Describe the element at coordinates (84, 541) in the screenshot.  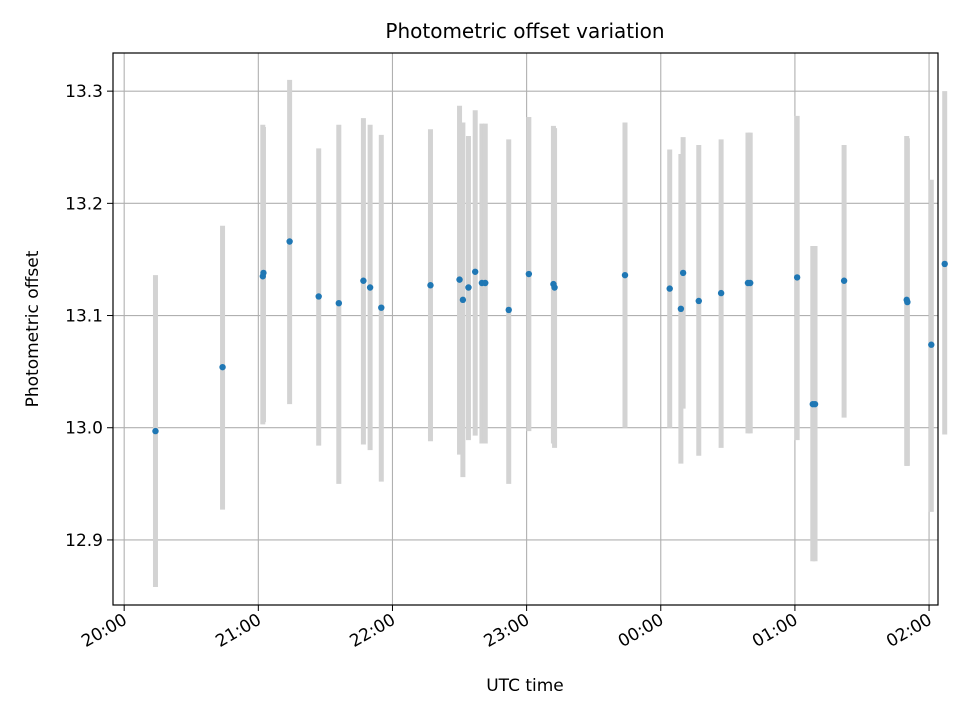
I see `y-tick-label: 12.9` at that location.